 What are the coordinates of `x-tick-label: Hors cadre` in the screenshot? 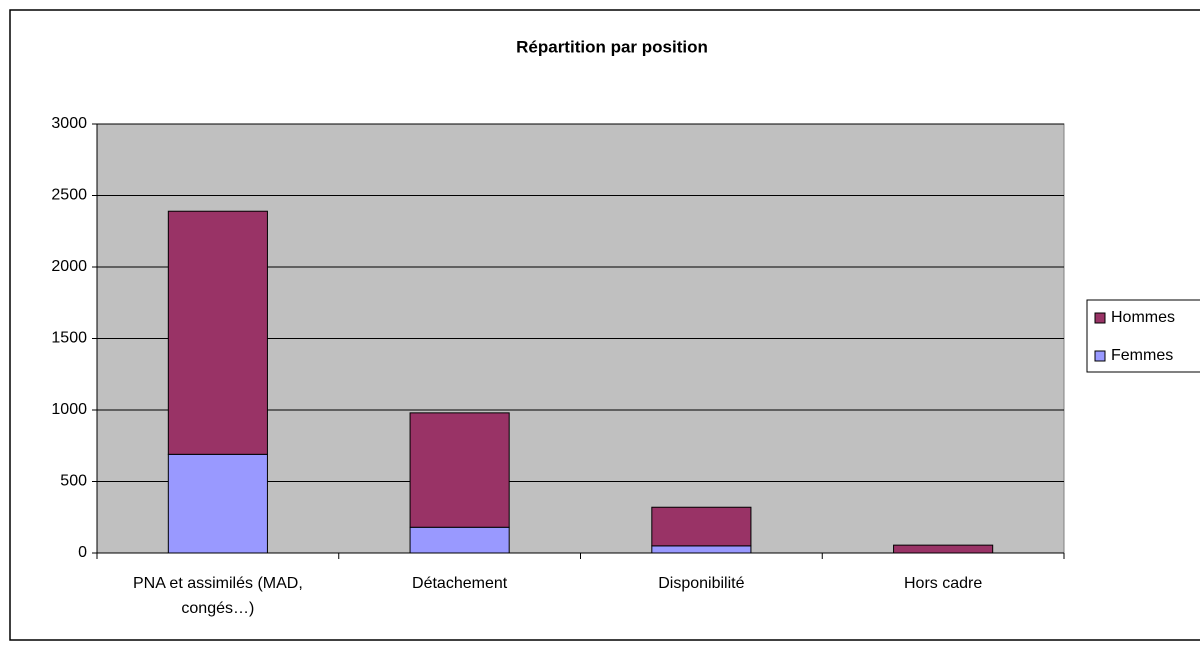 It's located at (943, 583).